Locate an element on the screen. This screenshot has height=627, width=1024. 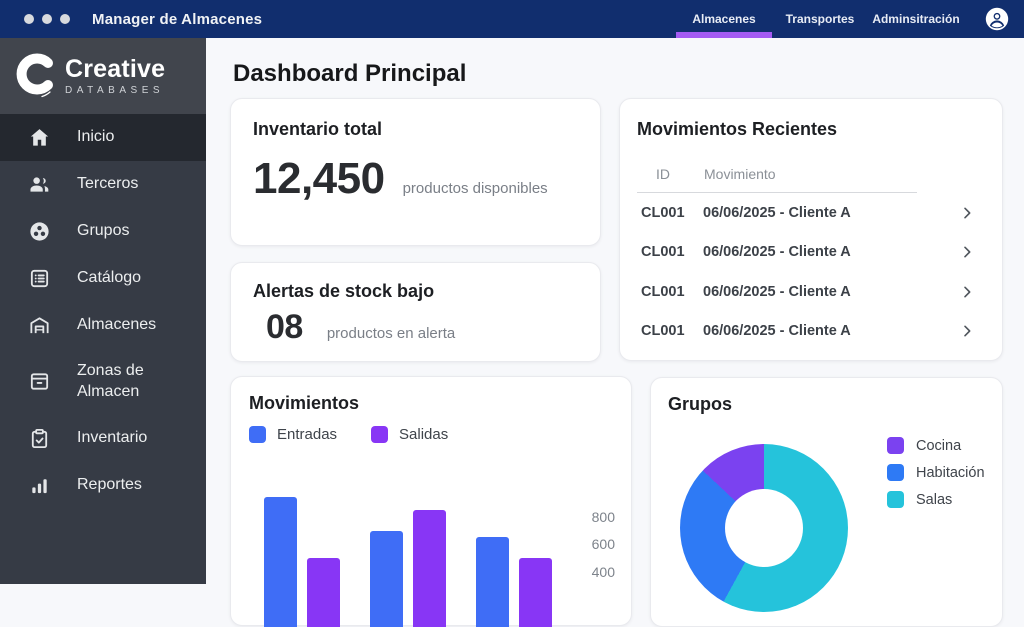
page-title: Dashboard Principal is located at coordinates (350, 73).